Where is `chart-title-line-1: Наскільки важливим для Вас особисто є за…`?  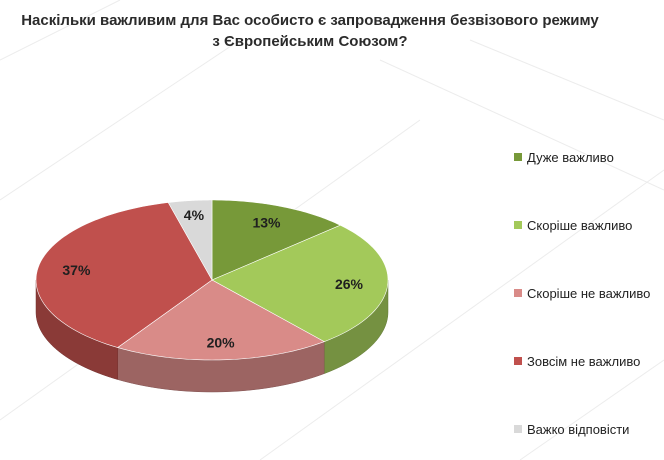 chart-title-line-1: Наскільки важливим для Вас особисто є за… is located at coordinates (310, 20).